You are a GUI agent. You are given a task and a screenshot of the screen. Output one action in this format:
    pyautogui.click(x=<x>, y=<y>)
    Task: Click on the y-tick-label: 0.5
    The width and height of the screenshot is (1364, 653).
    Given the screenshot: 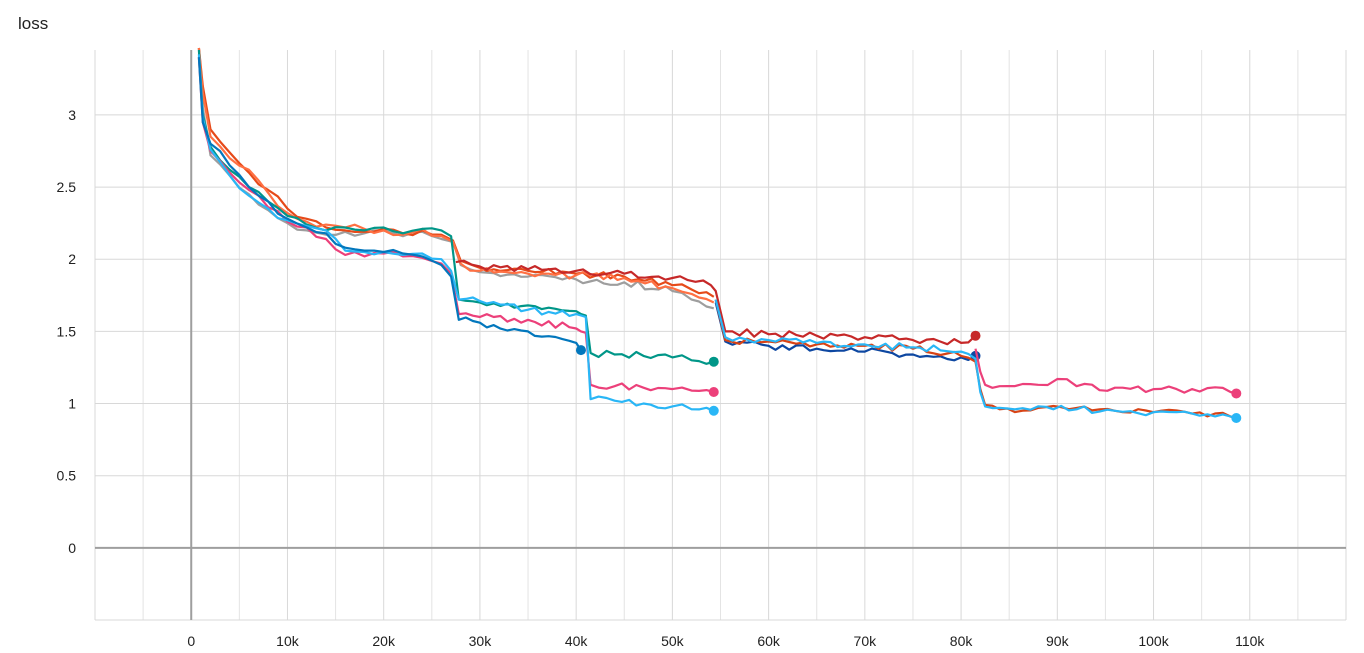 What is the action you would take?
    pyautogui.click(x=67, y=476)
    